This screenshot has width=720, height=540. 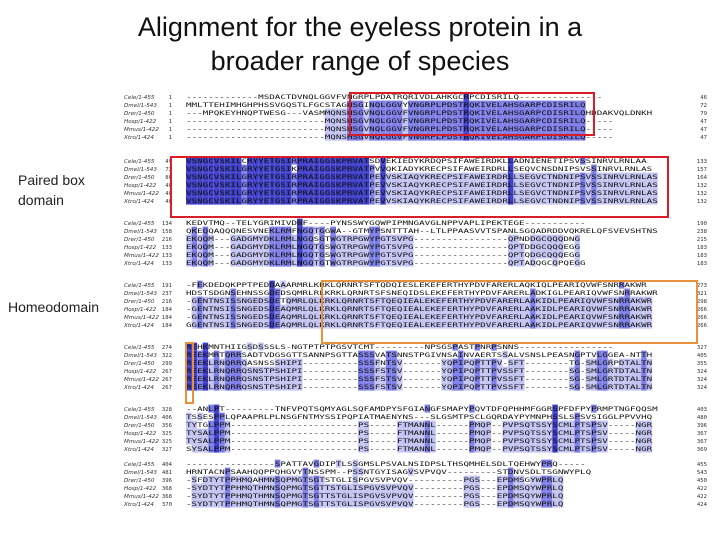 What do you see at coordinates (139, 410) in the screenshot?
I see `sequence-name: Cele/1-455` at bounding box center [139, 410].